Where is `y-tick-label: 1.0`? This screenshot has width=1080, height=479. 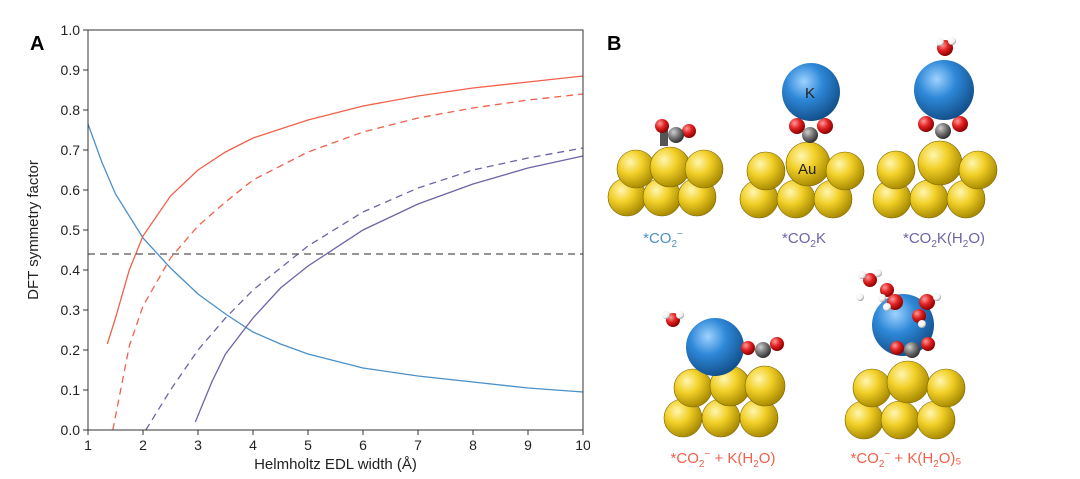
y-tick-label: 1.0 is located at coordinates (71, 30).